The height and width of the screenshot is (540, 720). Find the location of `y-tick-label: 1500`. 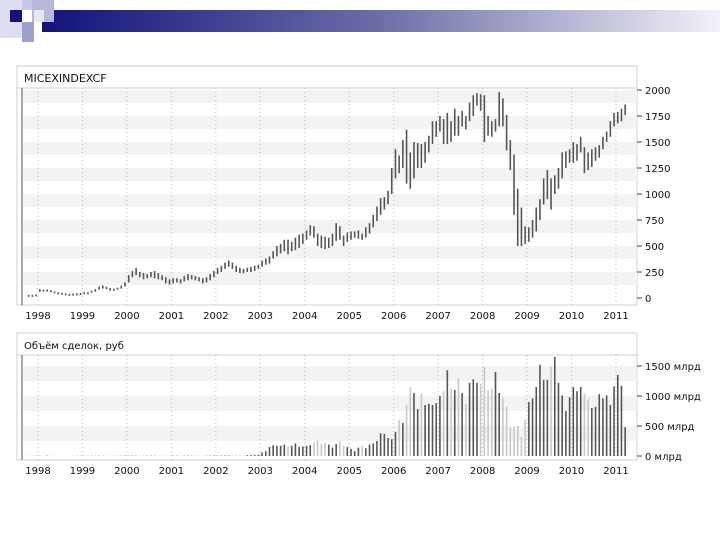

y-tick-label: 1500 is located at coordinates (657, 143).